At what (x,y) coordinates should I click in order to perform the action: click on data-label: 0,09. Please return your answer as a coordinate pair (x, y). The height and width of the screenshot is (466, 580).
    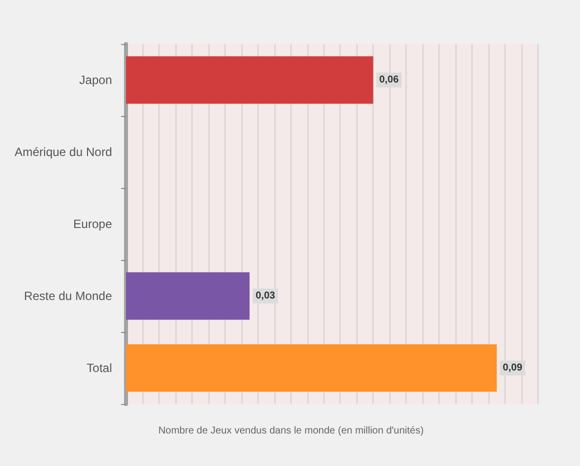
    Looking at the image, I should click on (512, 368).